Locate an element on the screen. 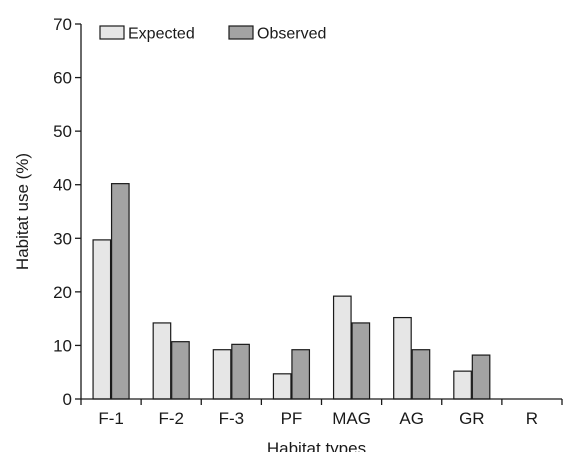 The image size is (566, 452). y-tick-label: 20 is located at coordinates (62, 292).